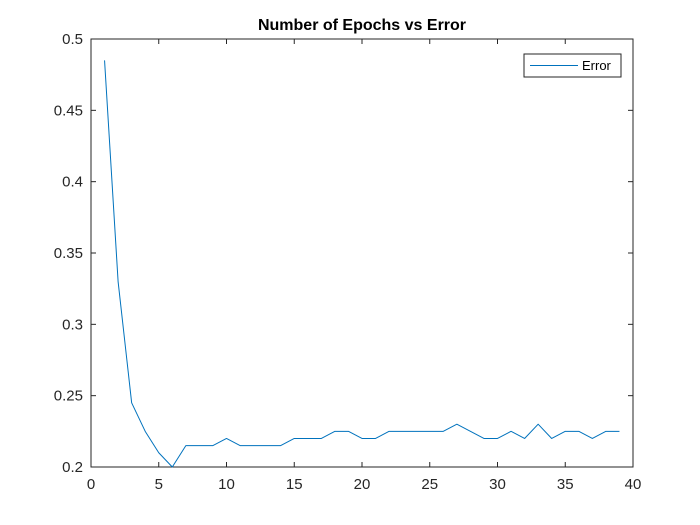  I want to click on legend: Error, so click(572, 65).